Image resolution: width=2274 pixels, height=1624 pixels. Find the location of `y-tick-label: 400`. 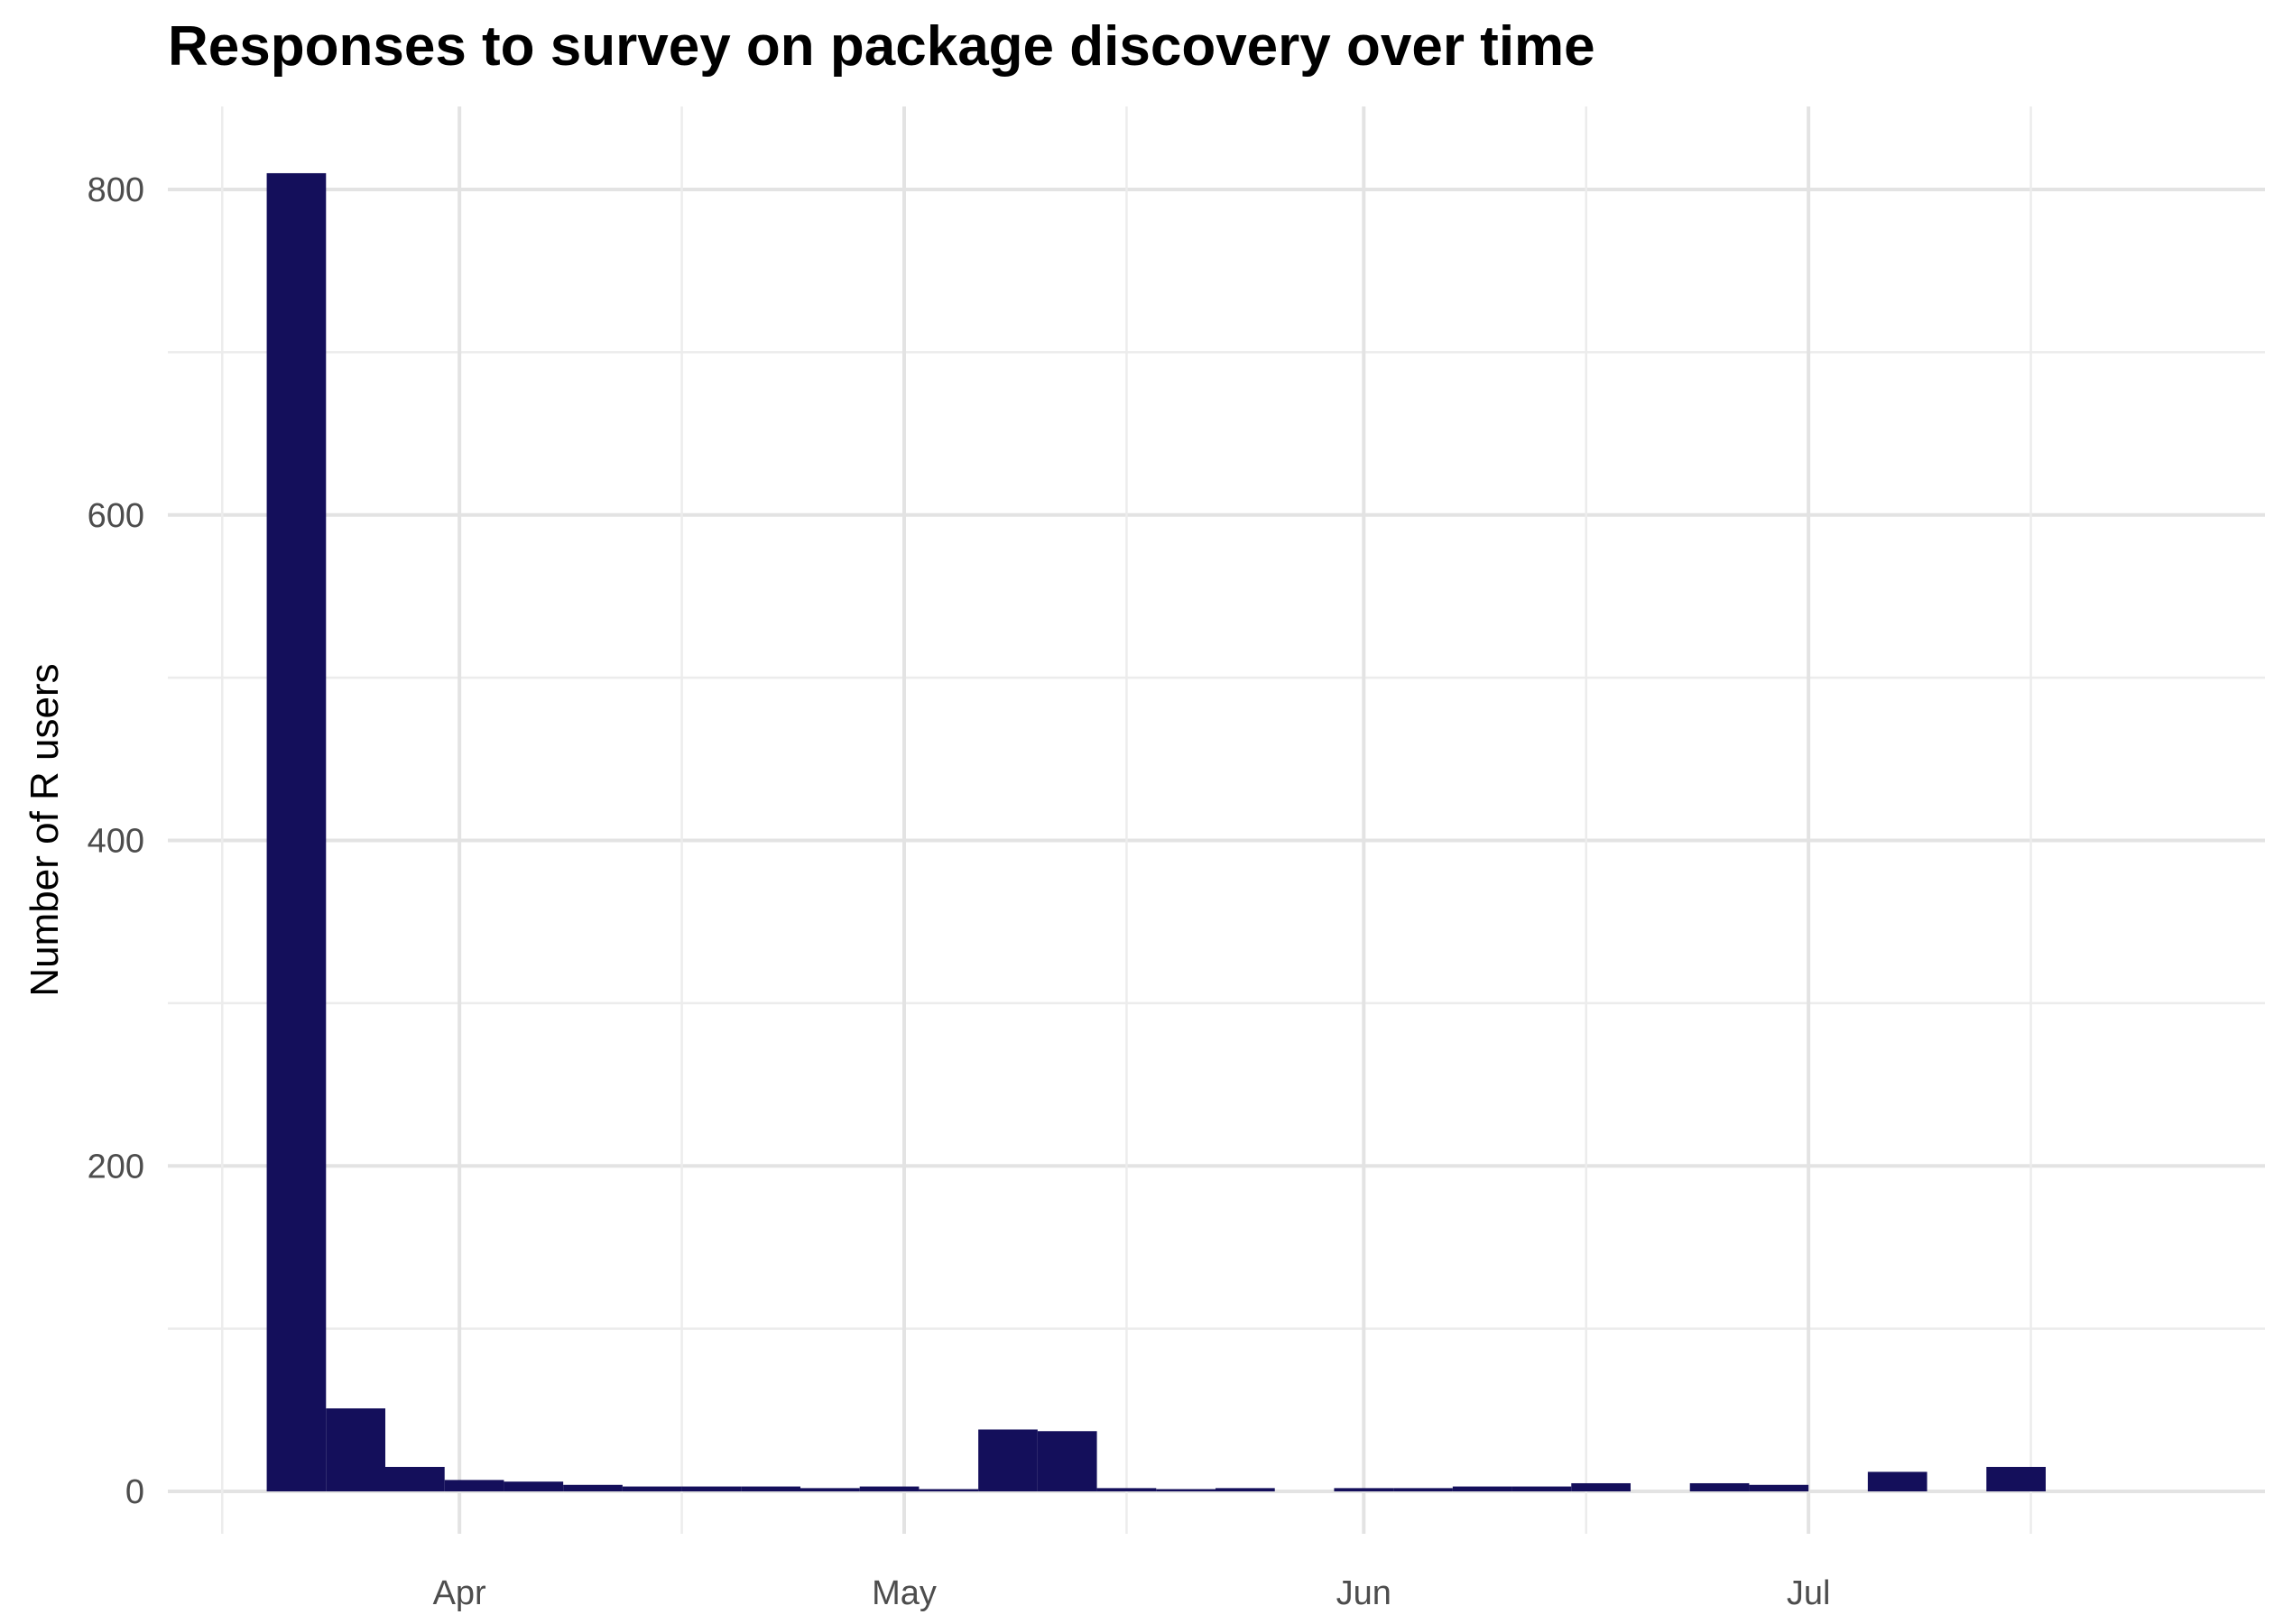

y-tick-label: 400 is located at coordinates (116, 842).